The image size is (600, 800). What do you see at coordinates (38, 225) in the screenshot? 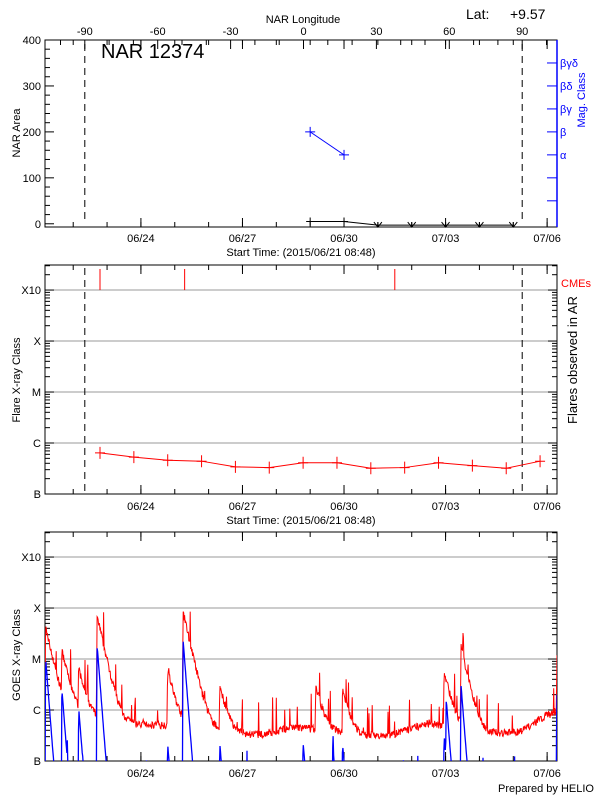
I see `y-tick-label: 0` at bounding box center [38, 225].